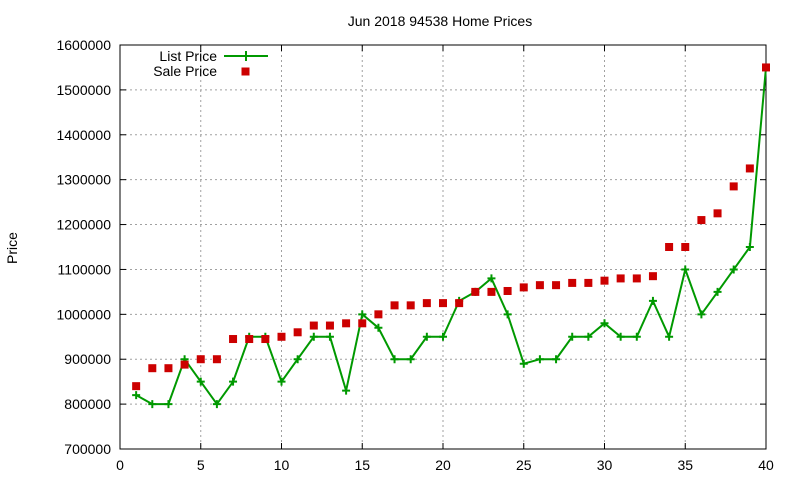  What do you see at coordinates (524, 465) in the screenshot?
I see `x-tick-label: 25` at bounding box center [524, 465].